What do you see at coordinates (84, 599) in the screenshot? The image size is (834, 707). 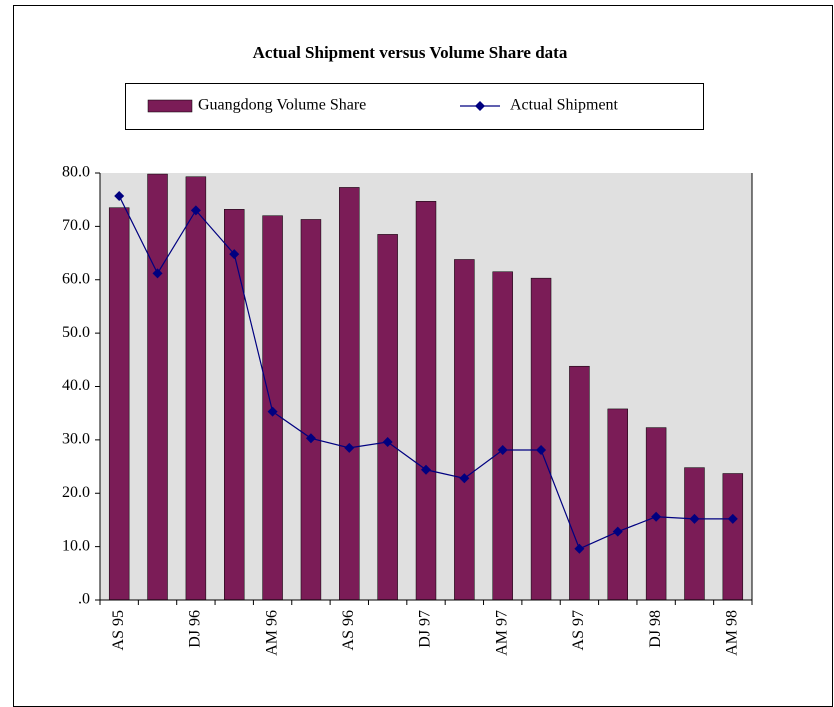 I see `y-tick-label: .0` at bounding box center [84, 599].